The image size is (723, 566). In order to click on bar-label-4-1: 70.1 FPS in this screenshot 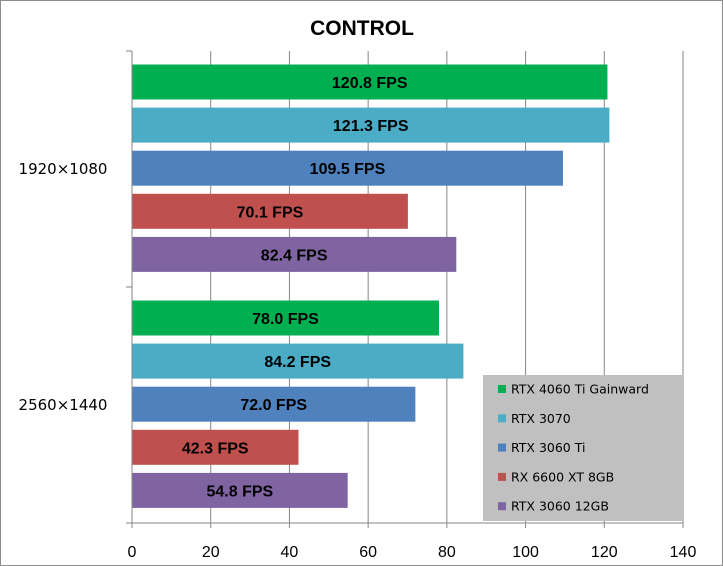, I will do `click(270, 212)`.